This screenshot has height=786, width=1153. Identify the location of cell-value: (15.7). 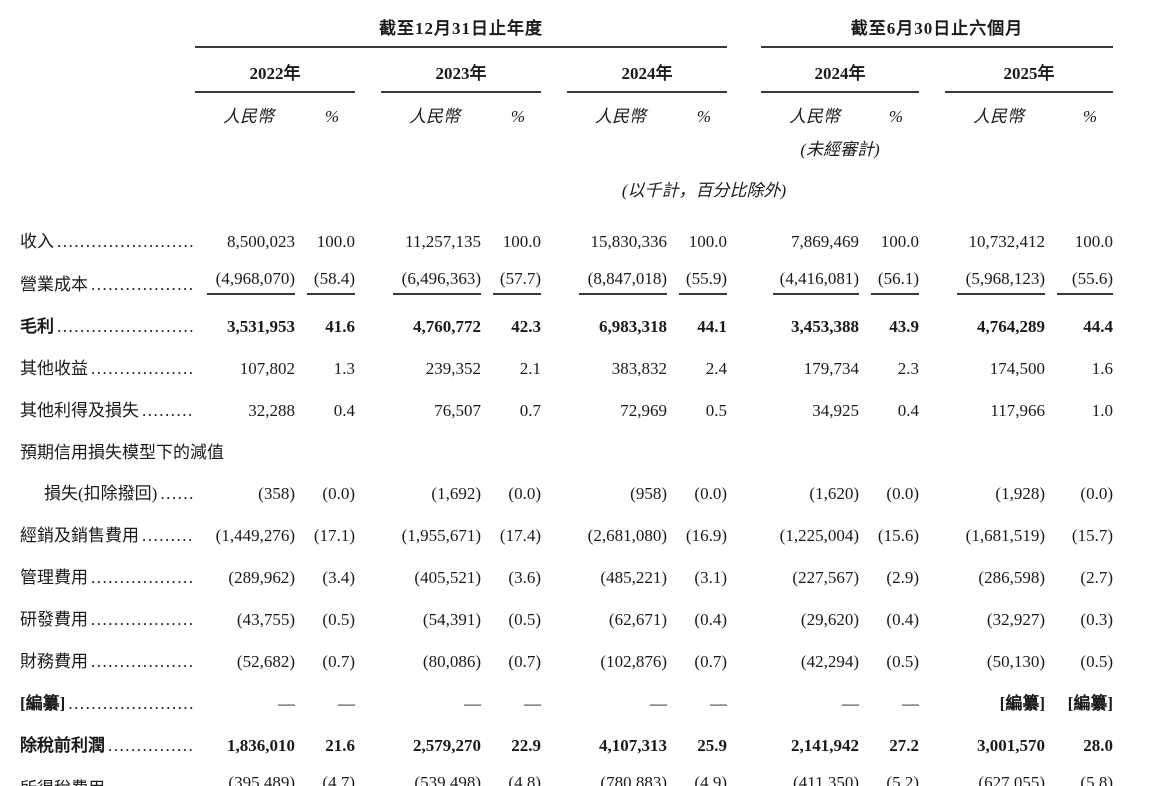
(1092, 535).